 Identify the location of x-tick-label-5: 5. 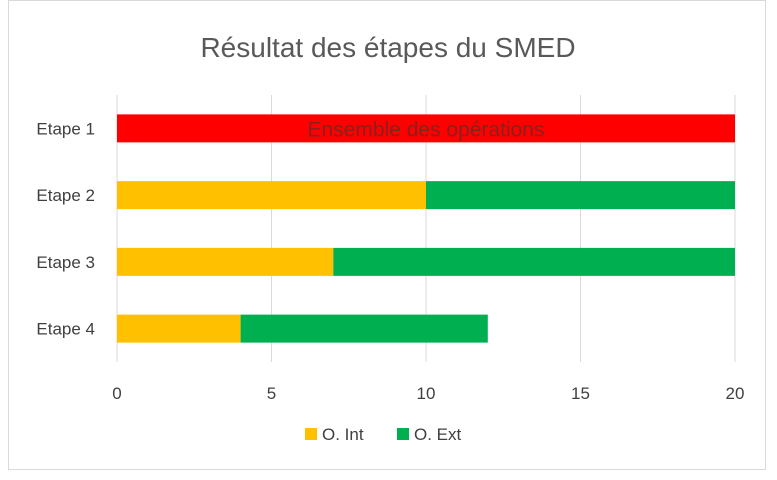
(271, 393).